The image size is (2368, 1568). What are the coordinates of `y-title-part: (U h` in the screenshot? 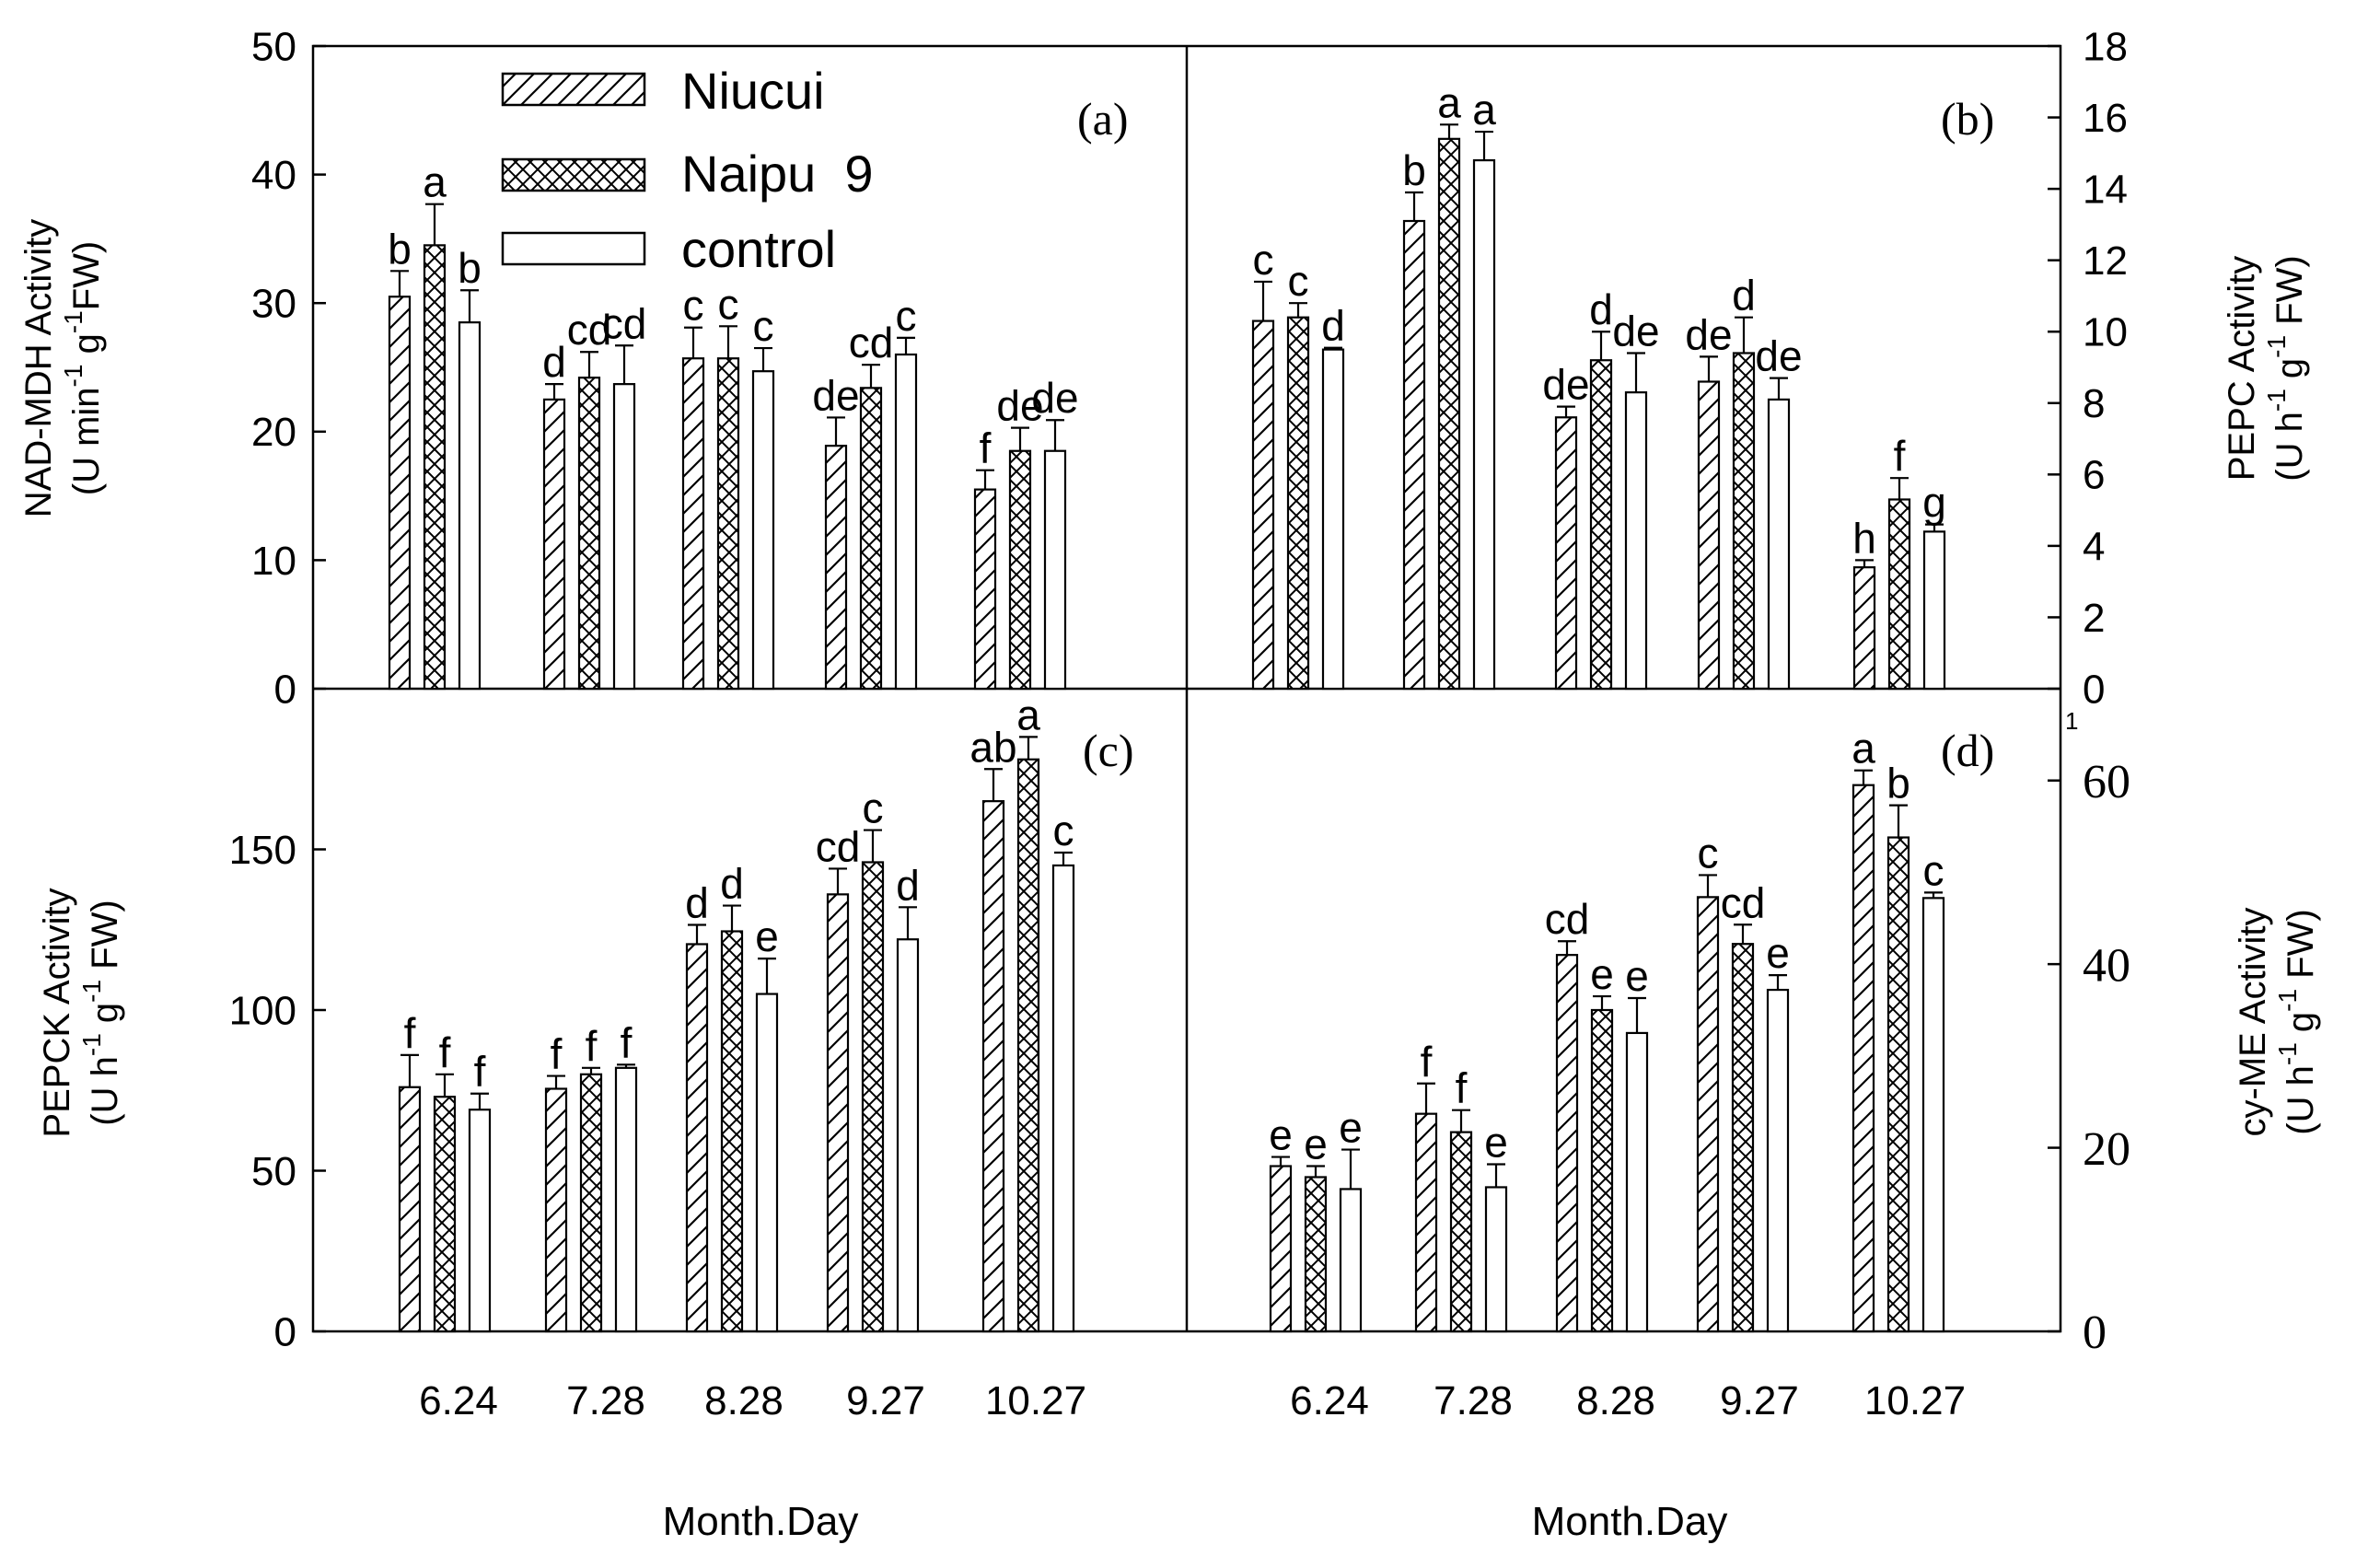 It's located at (2301, 1100).